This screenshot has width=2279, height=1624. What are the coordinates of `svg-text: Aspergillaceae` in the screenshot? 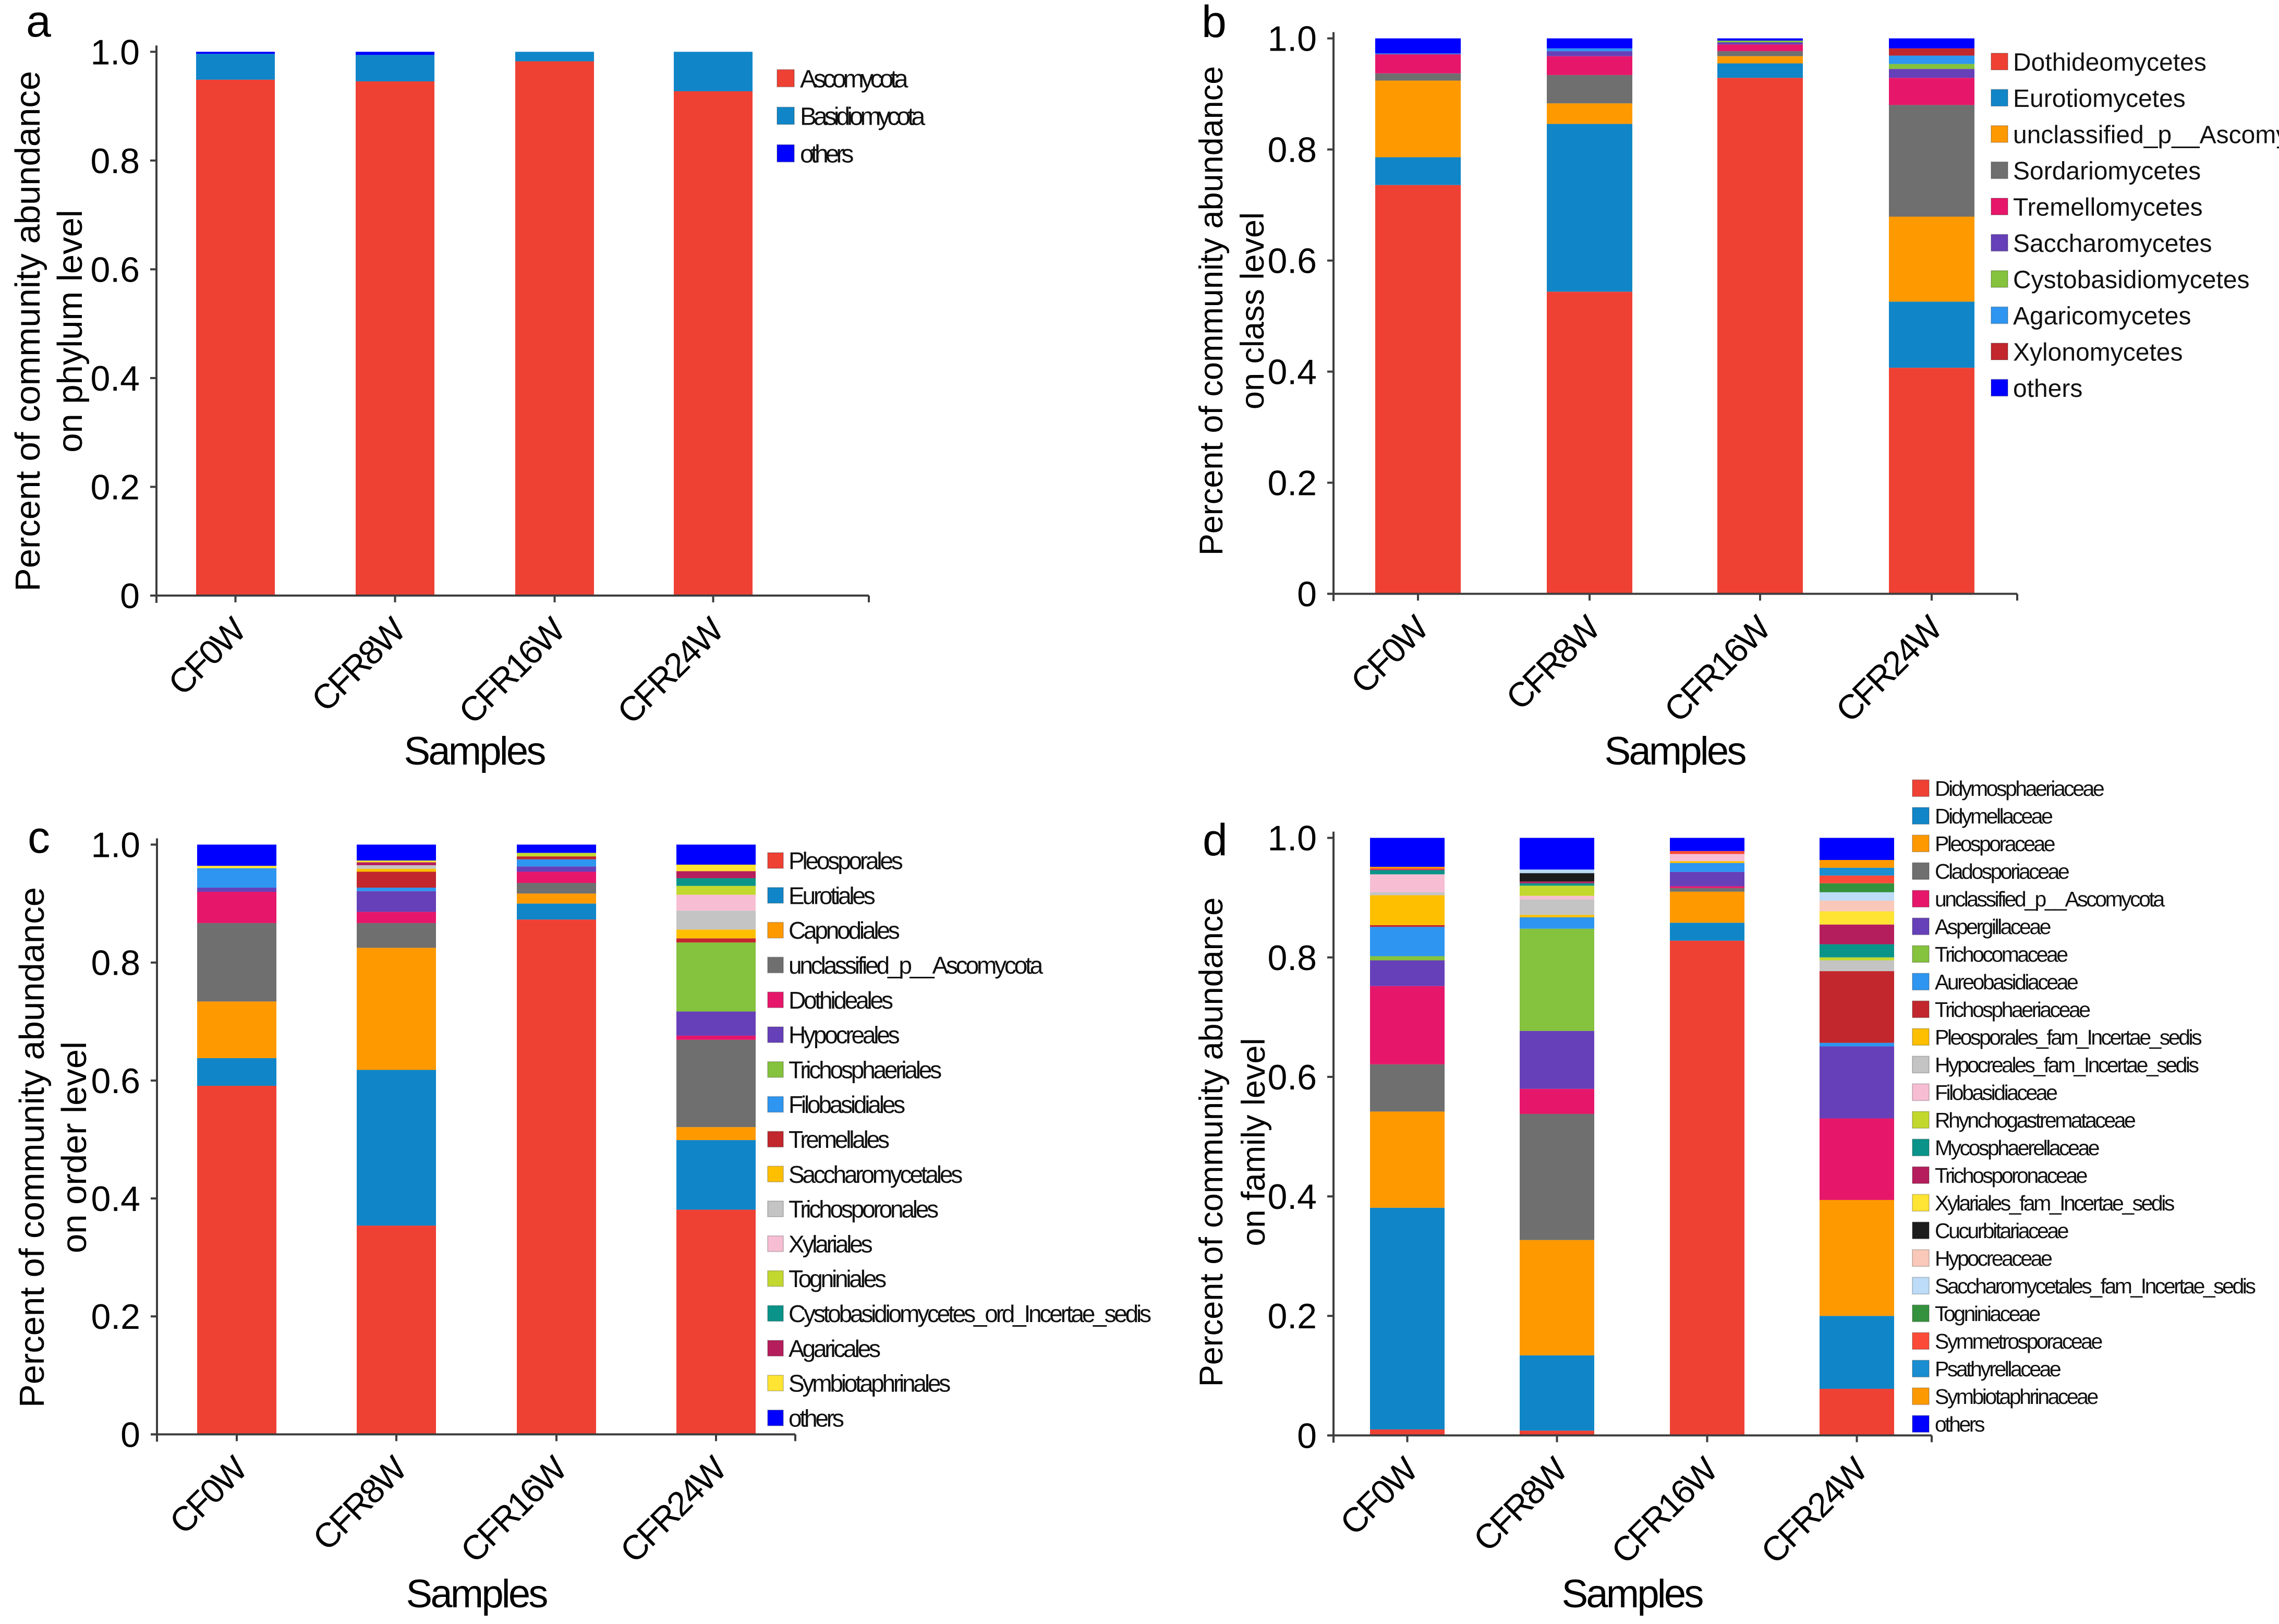 It's located at (1993, 927).